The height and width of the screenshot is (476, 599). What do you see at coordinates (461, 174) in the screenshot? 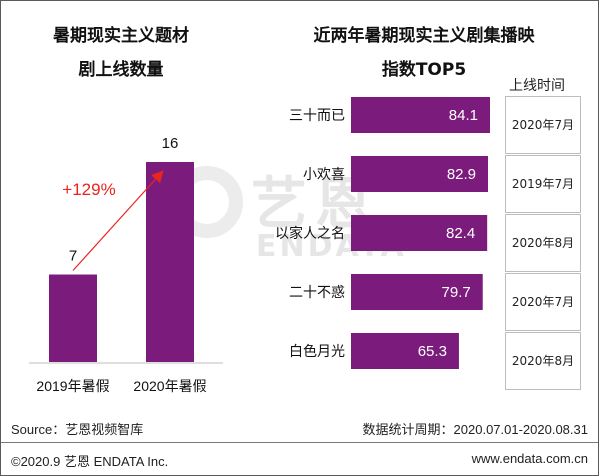
I see `right-bar-value-2: 82.9` at bounding box center [461, 174].